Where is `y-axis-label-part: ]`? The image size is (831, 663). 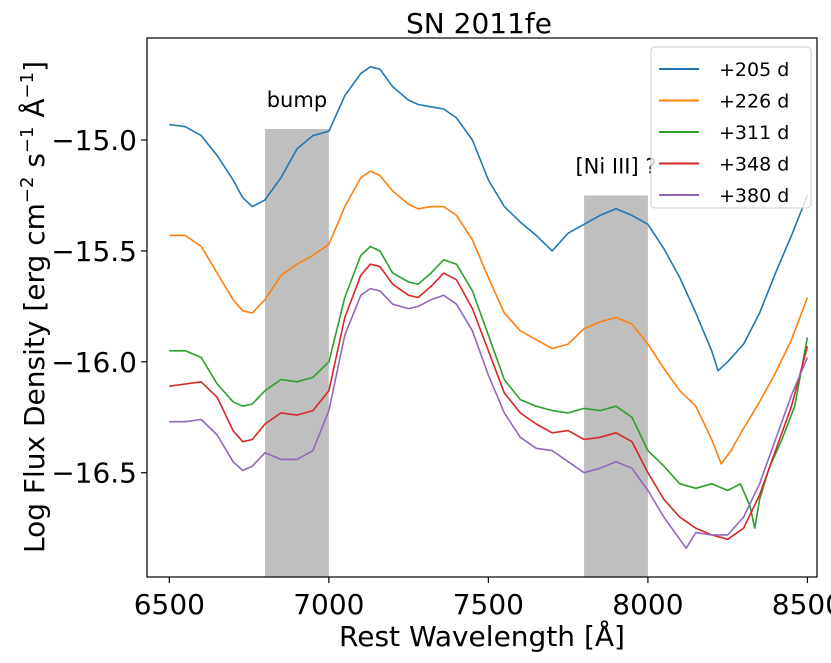
y-axis-label-part: ] is located at coordinates (34, 66).